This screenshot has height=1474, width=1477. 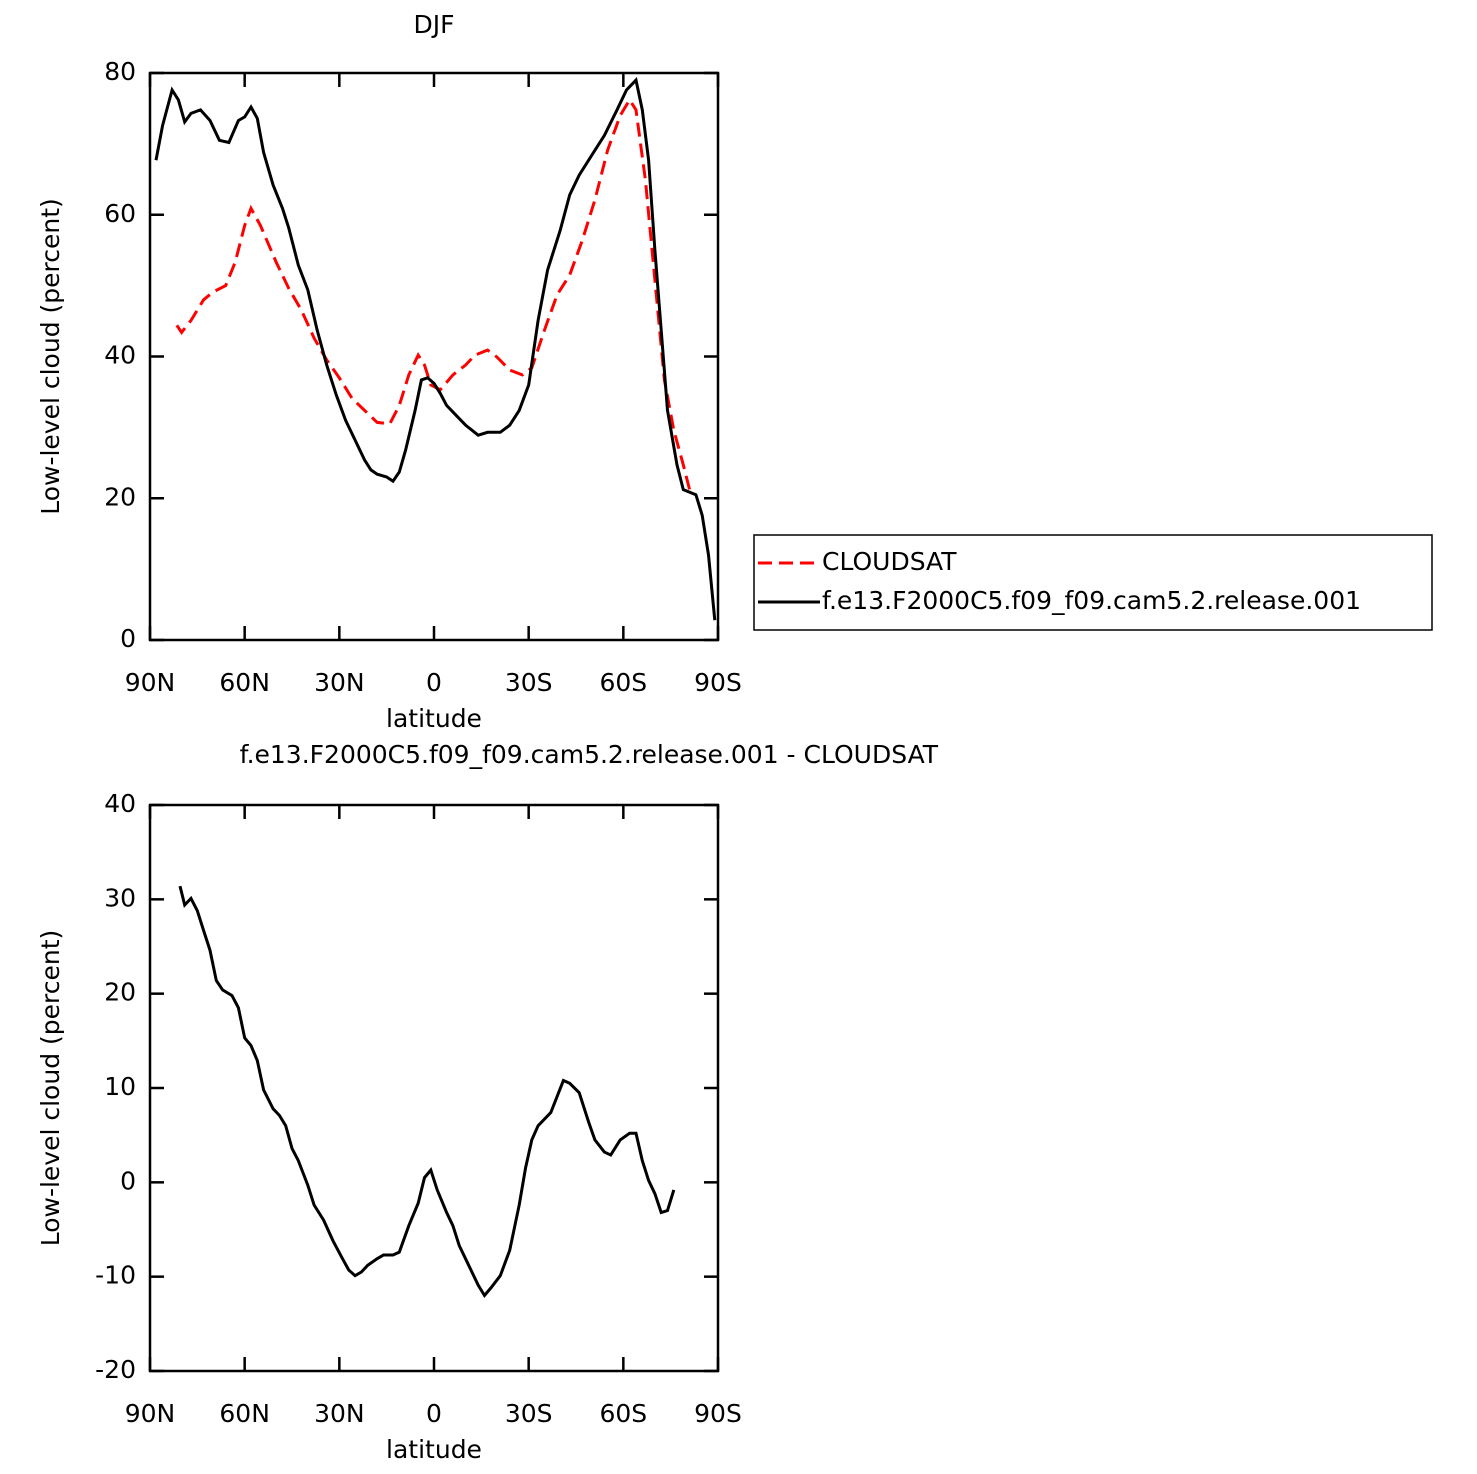 I want to click on legend-label: f.e13.F2000C5.f09_f09.cam5.2.release.001, so click(x=1091, y=600).